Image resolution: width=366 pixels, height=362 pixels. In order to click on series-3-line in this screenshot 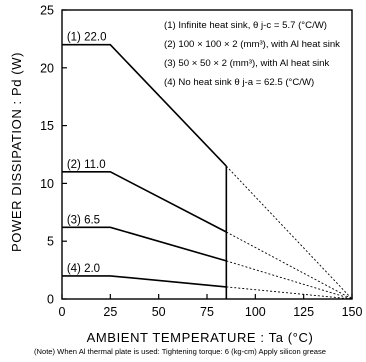, I will do `click(144, 244)`.